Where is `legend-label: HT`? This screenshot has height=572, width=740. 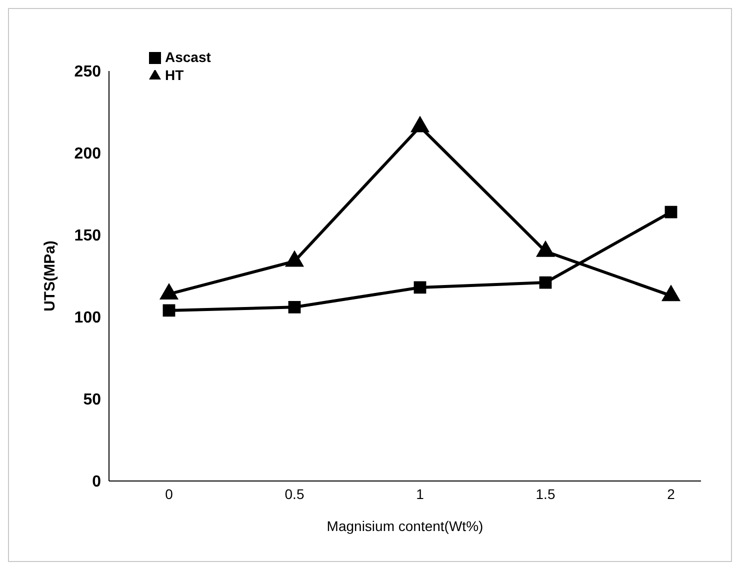 legend-label: HT is located at coordinates (174, 75).